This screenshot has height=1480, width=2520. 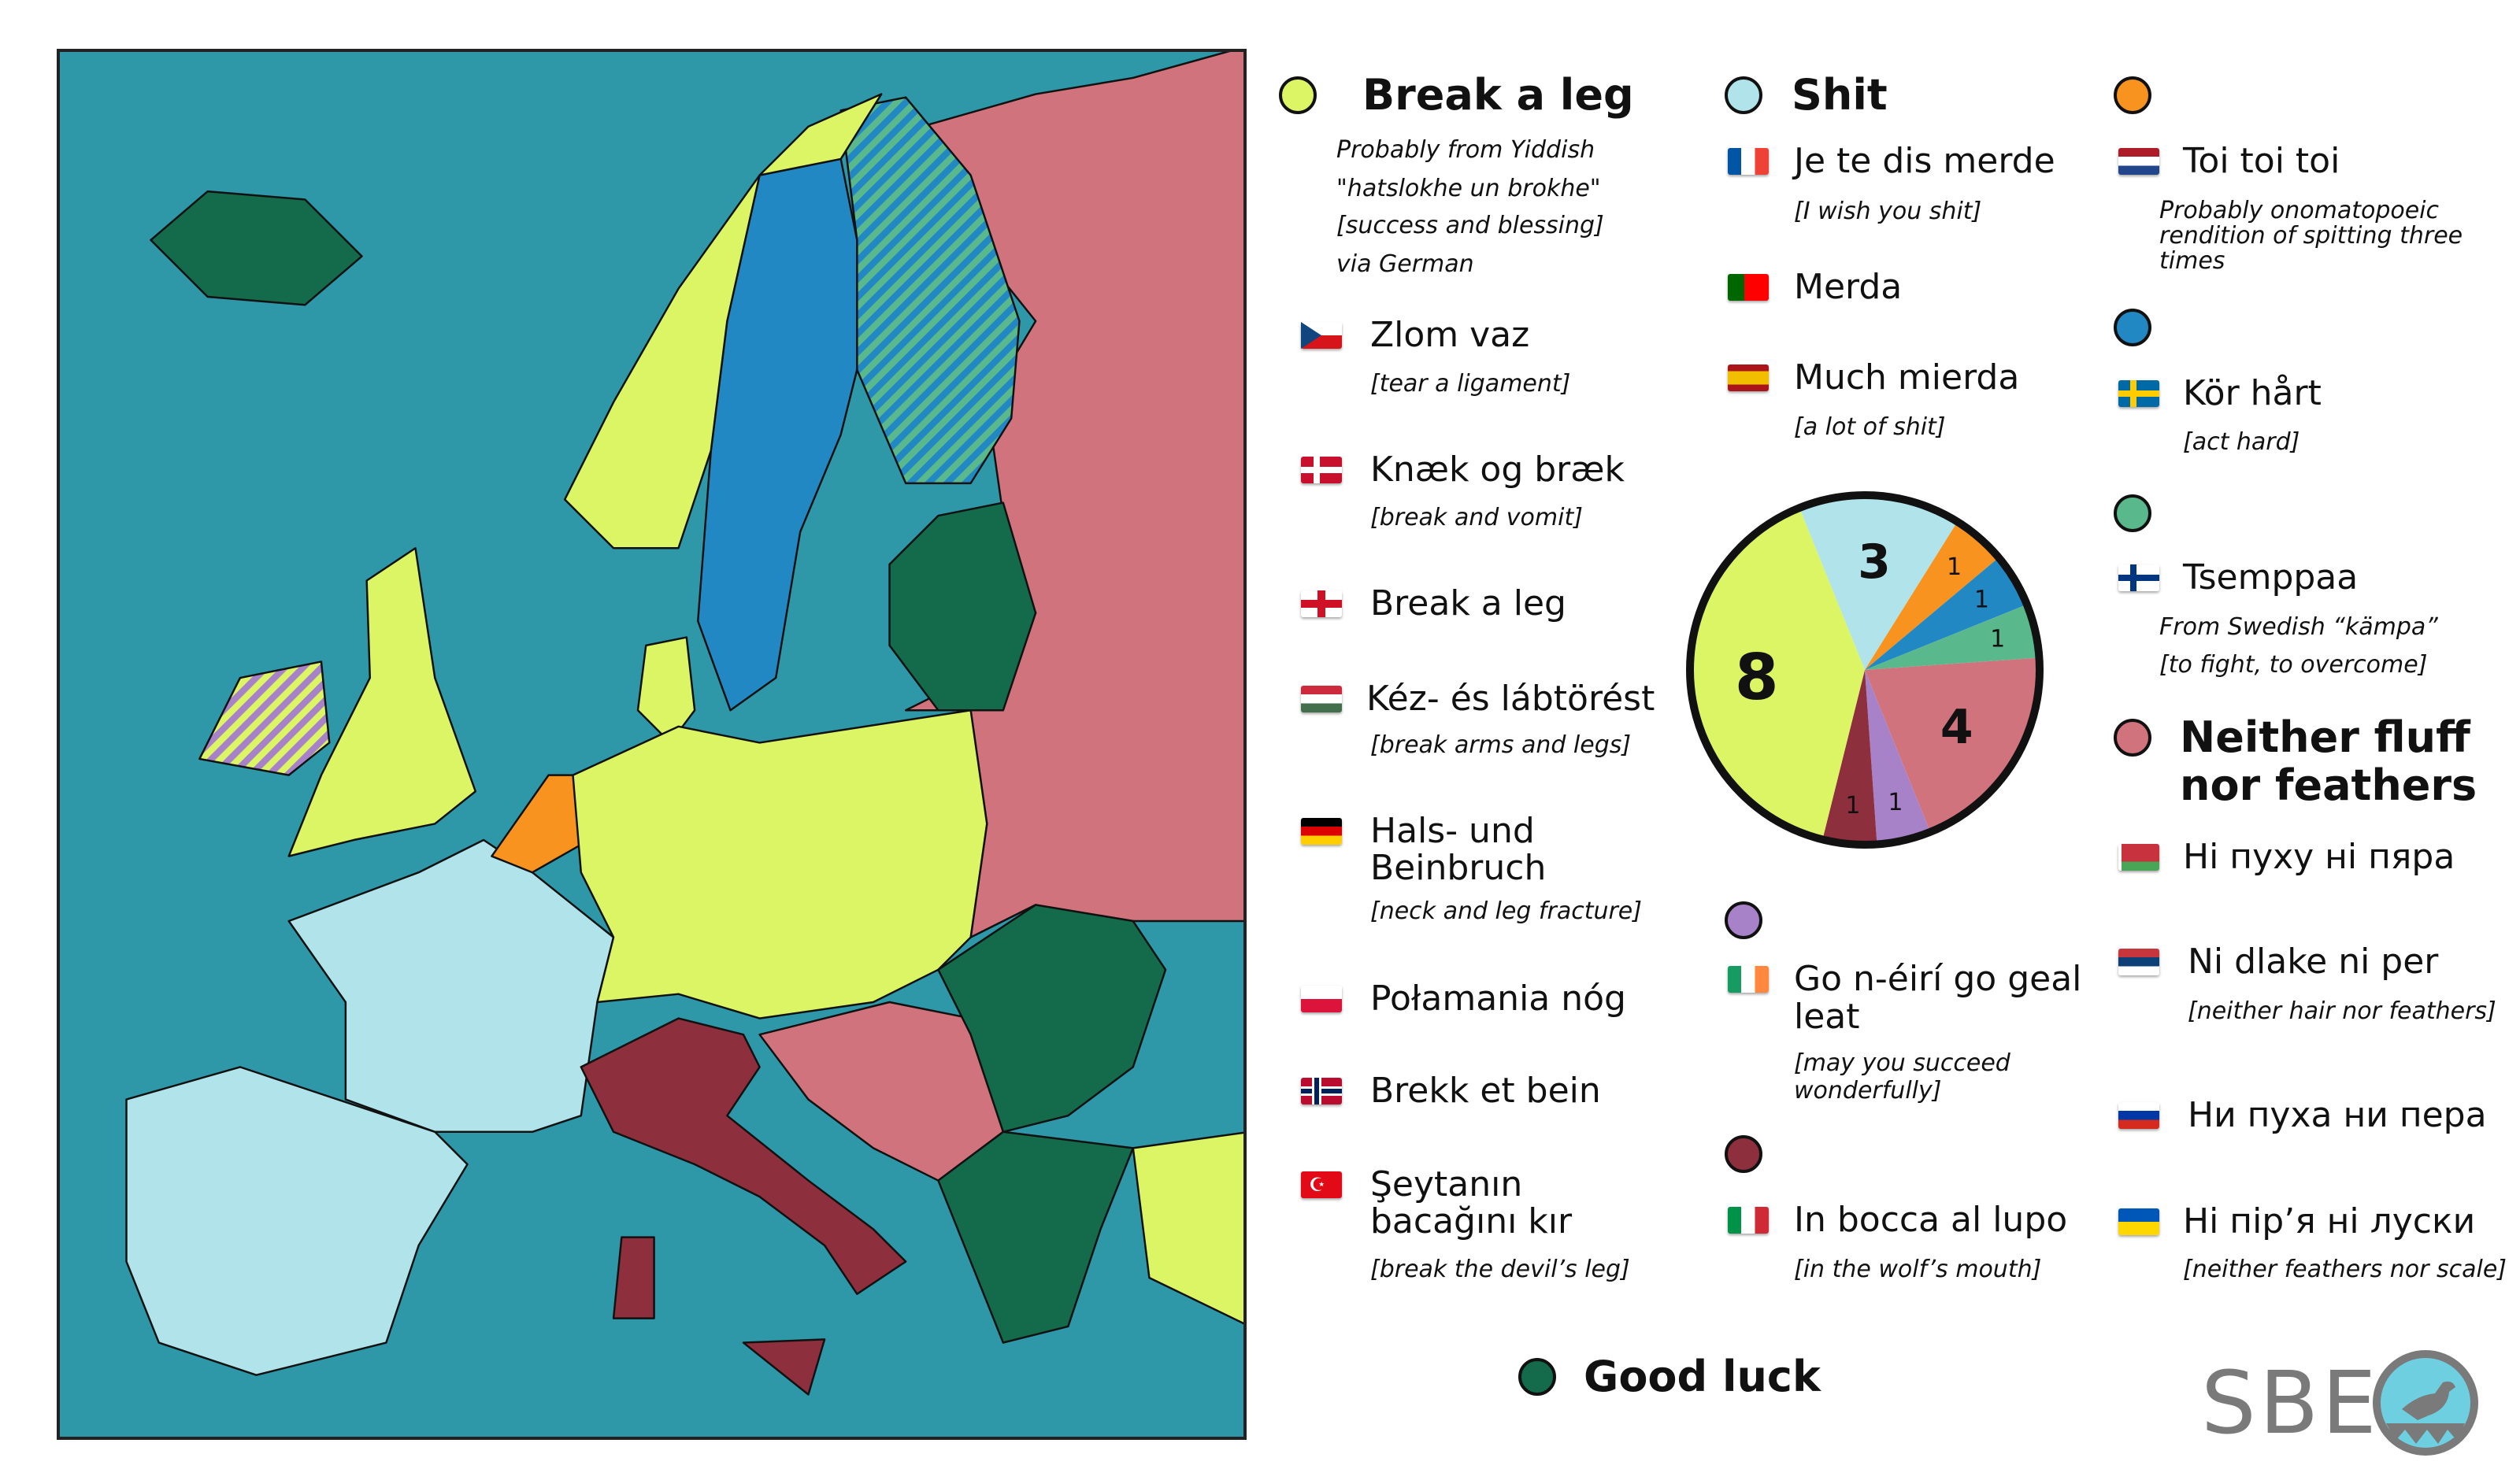 I want to click on pie-slice-label: 3, so click(x=1874, y=562).